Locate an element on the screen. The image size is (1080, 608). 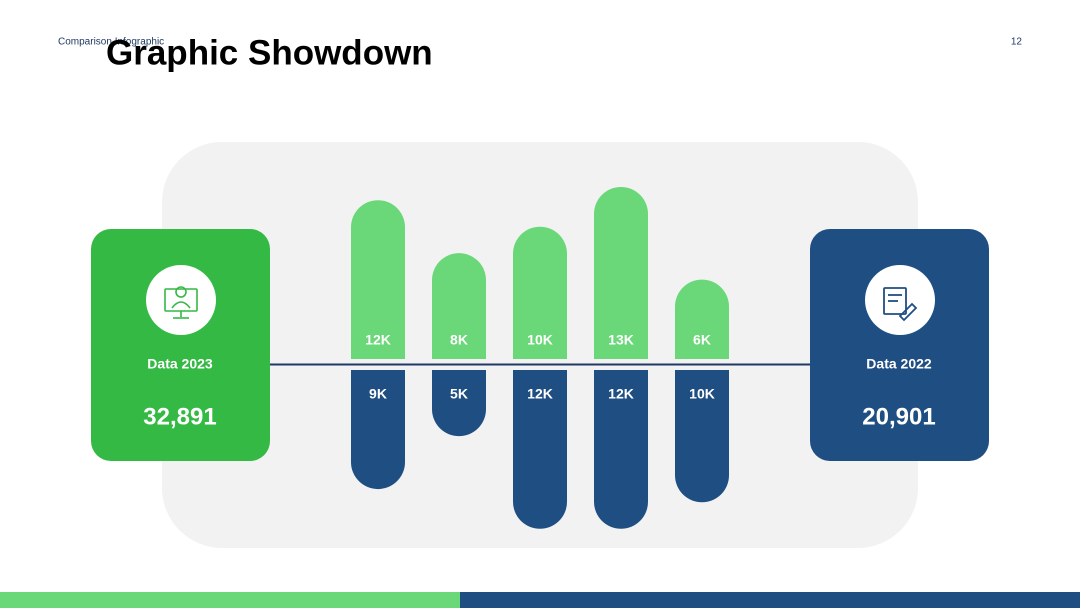
card-2023 is located at coordinates (180, 345).